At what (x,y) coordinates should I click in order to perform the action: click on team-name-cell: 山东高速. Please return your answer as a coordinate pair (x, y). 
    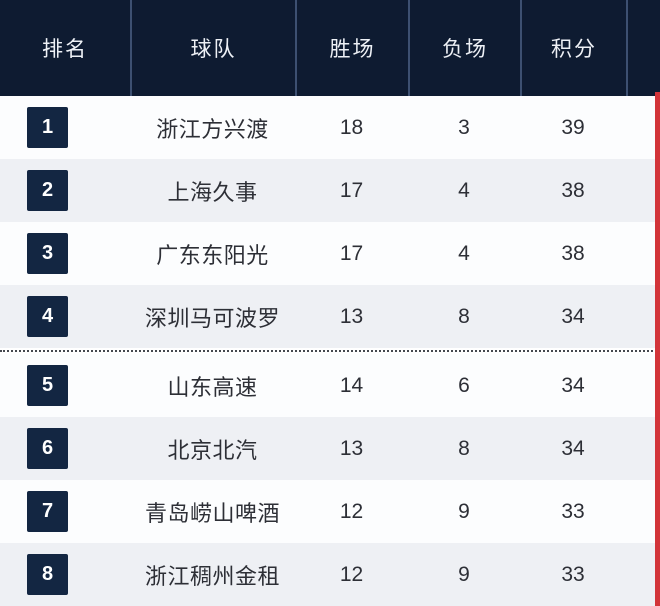
    Looking at the image, I should click on (212, 387).